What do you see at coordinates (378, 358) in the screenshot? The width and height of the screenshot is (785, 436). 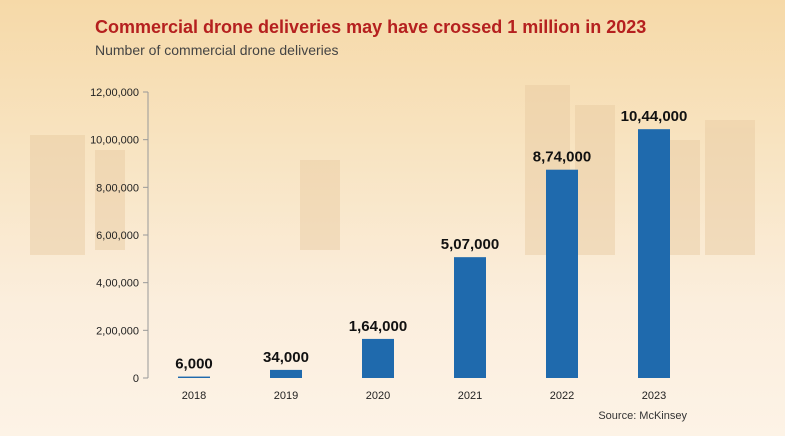 I see `bar-2020` at bounding box center [378, 358].